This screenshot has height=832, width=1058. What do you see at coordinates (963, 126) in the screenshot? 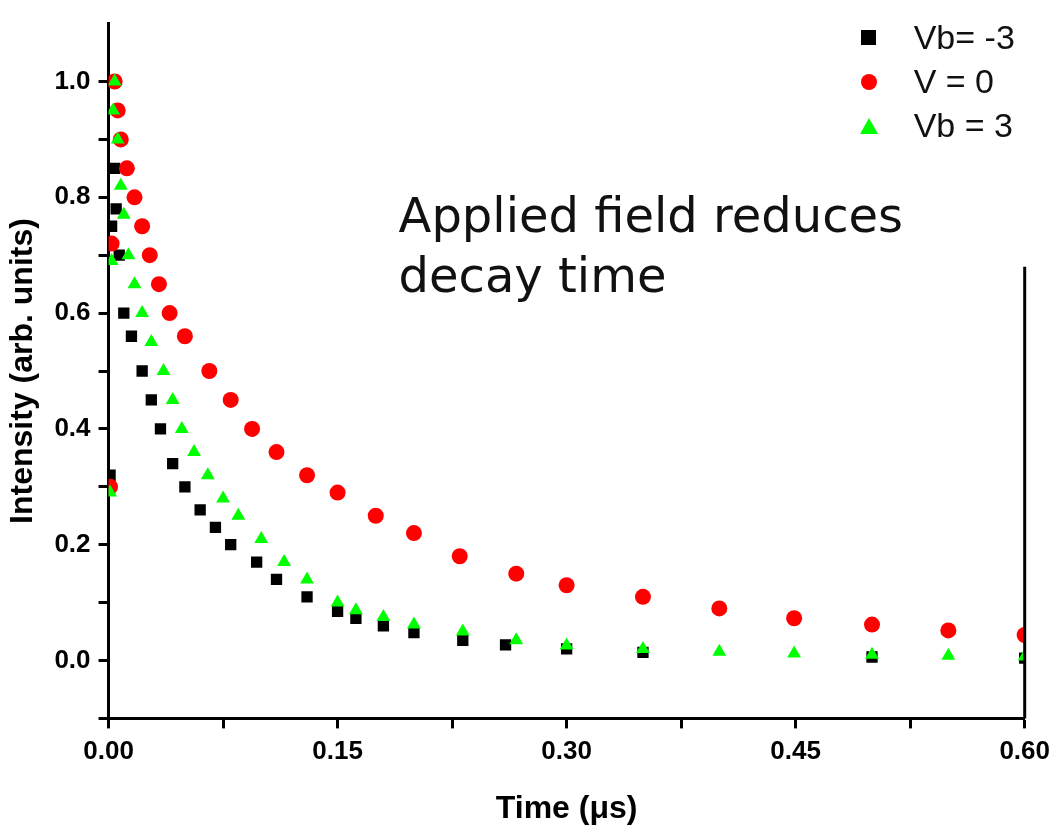
I see `legend-label: Vb = 3` at bounding box center [963, 126].